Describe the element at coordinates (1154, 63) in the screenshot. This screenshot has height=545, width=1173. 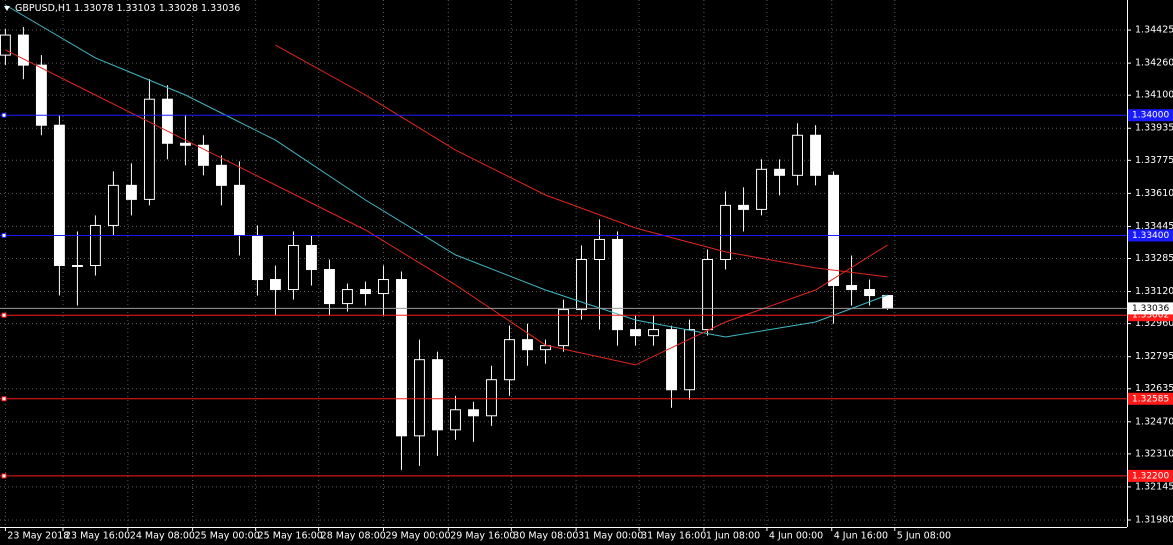
I see `y-tick-label: 1.34260` at that location.